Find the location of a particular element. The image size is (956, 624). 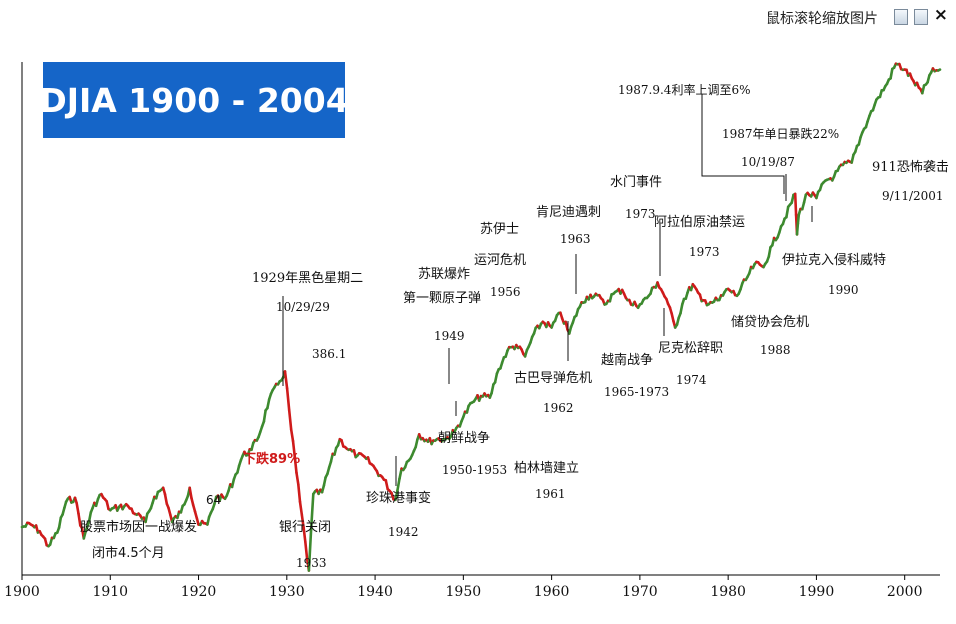

x-tick-label: 1970 is located at coordinates (640, 592).